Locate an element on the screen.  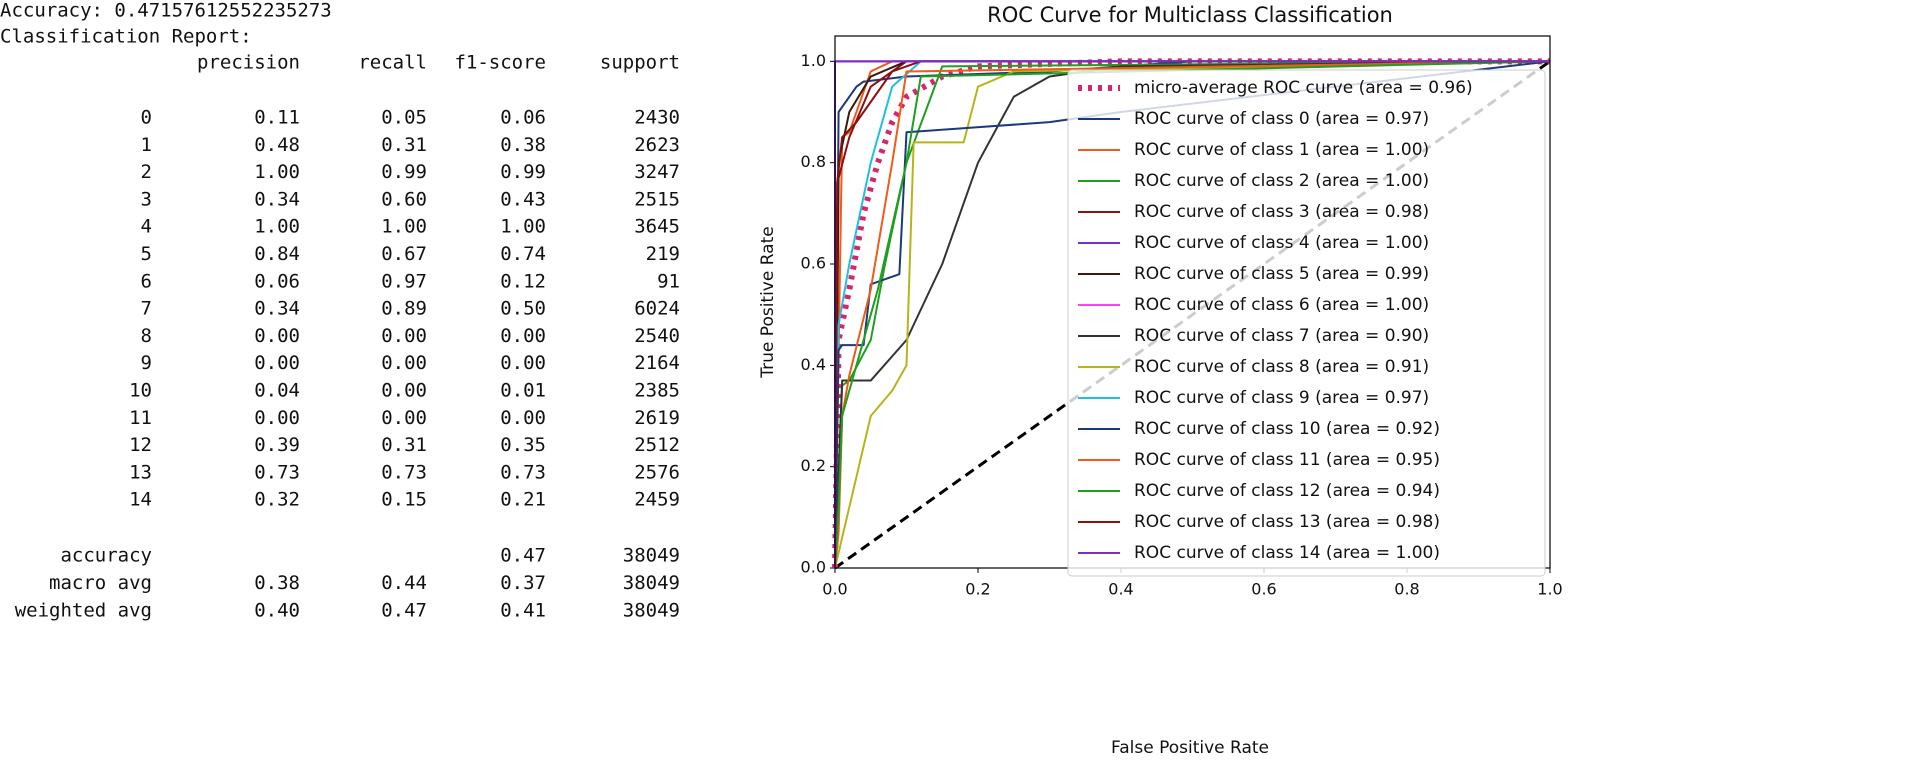
row-label: 10 is located at coordinates (140, 391).